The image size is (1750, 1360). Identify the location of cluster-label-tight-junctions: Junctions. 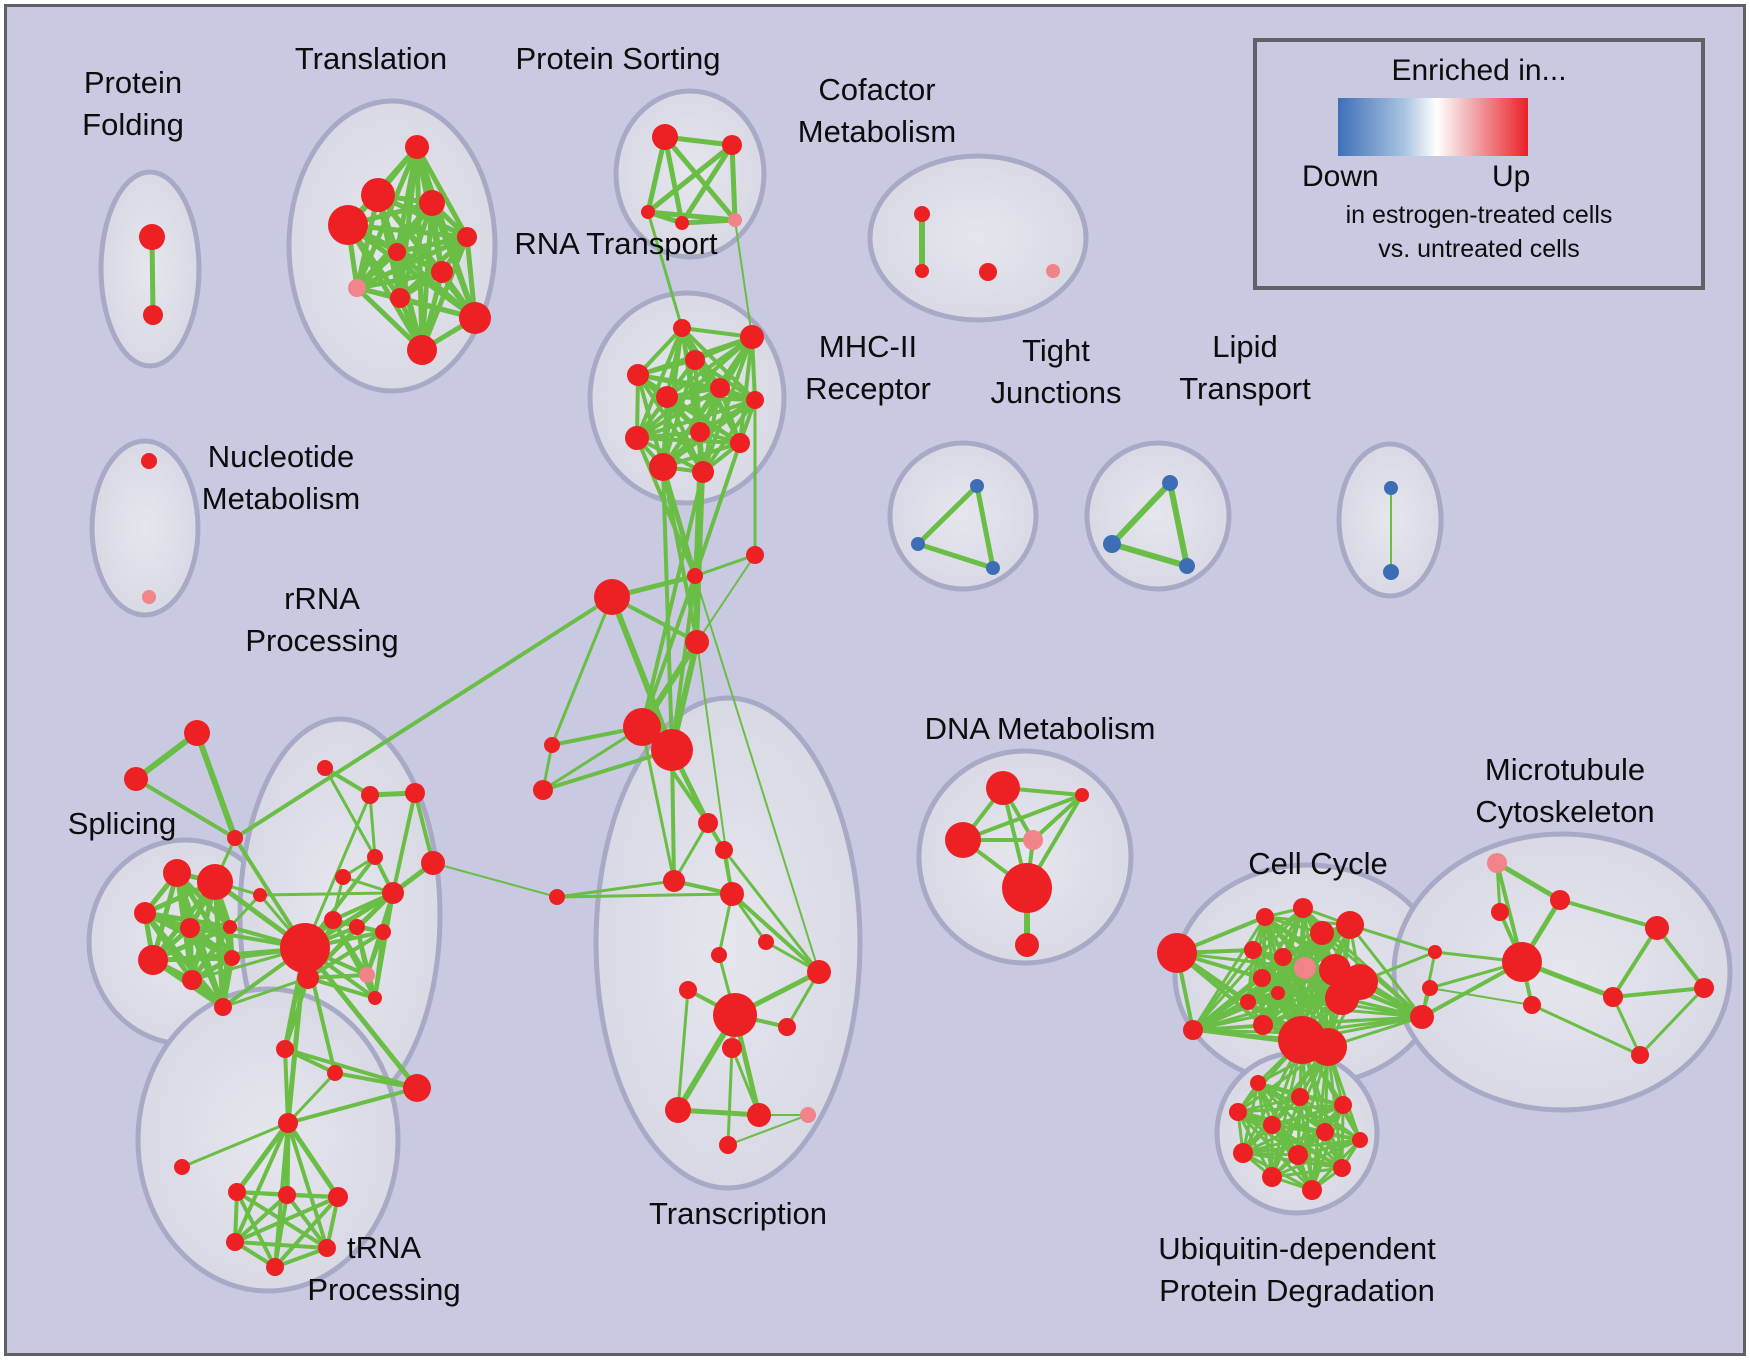
(1056, 392).